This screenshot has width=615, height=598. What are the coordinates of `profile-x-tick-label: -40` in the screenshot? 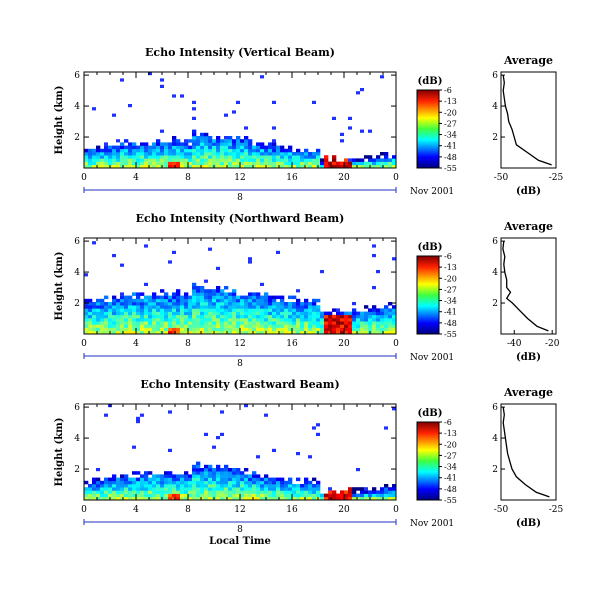 It's located at (514, 344).